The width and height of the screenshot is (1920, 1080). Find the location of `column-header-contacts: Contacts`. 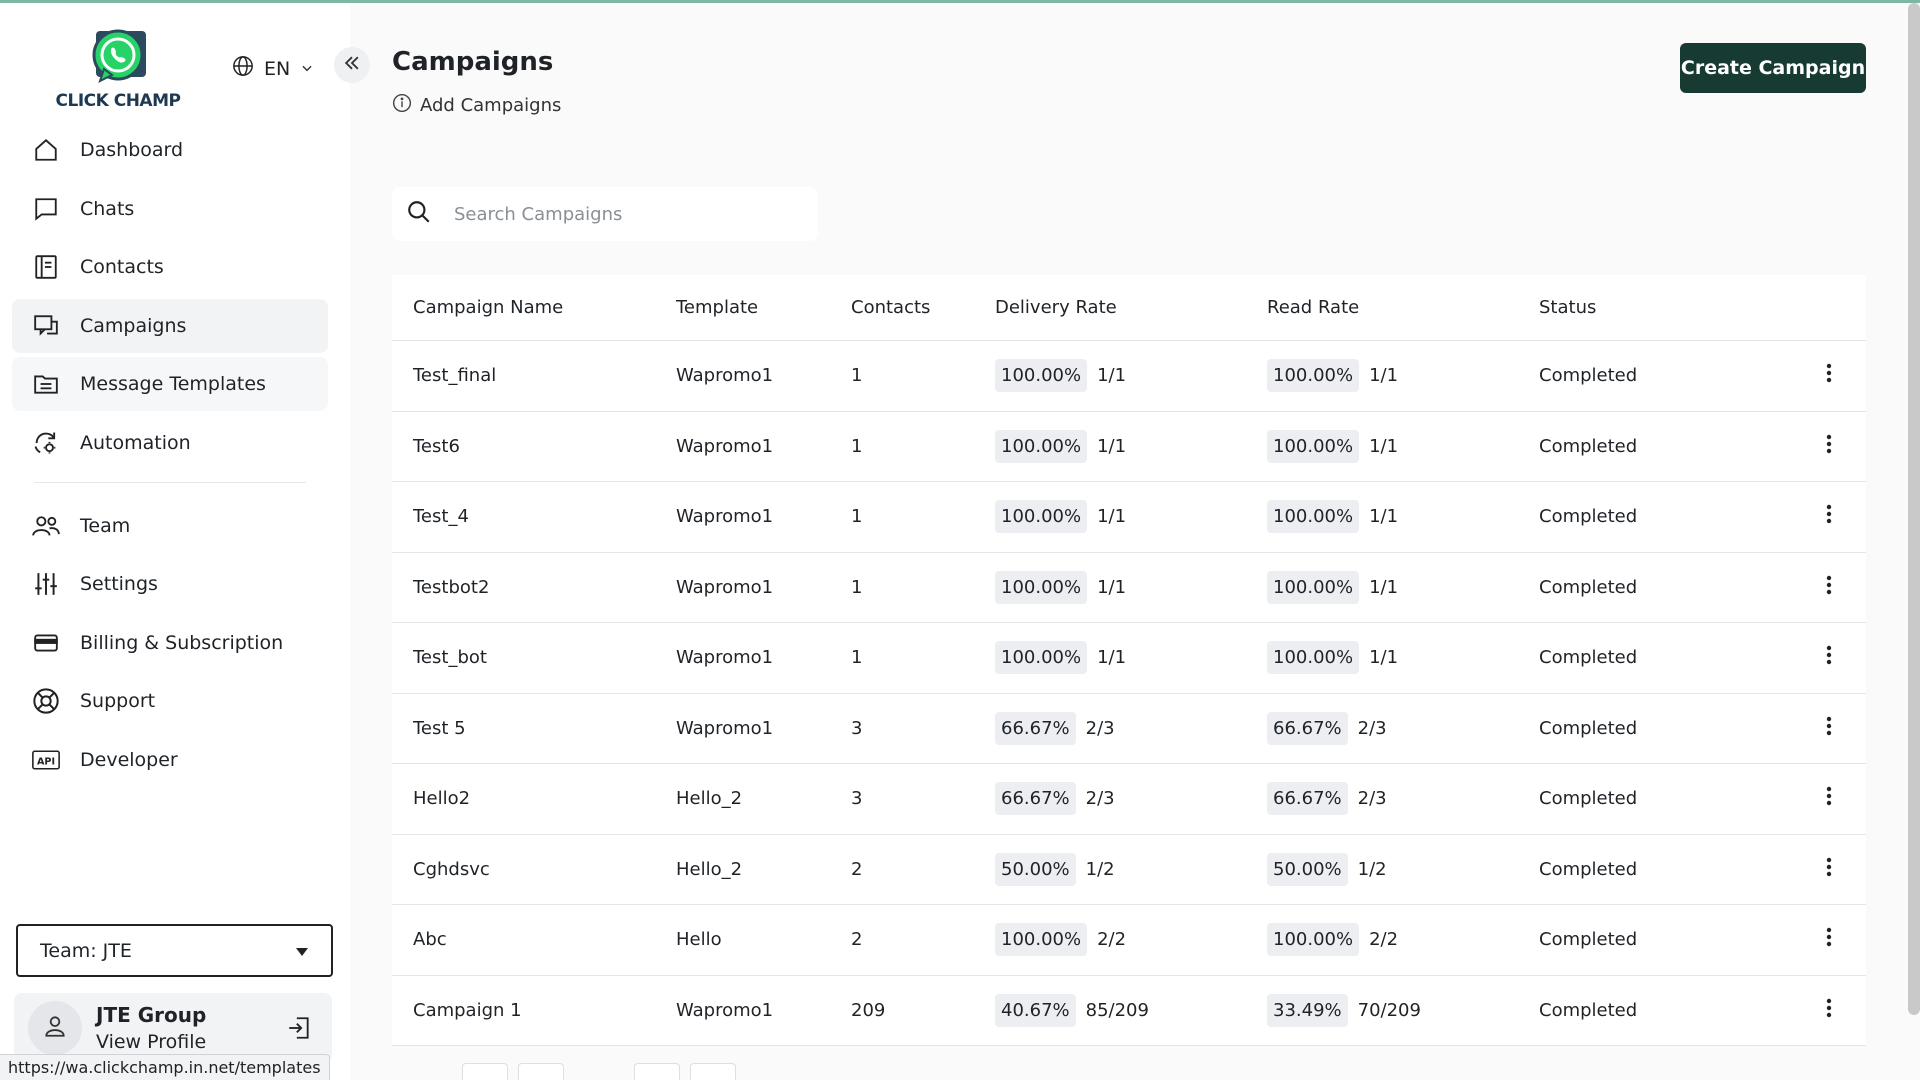

column-header-contacts: Contacts is located at coordinates (891, 307).